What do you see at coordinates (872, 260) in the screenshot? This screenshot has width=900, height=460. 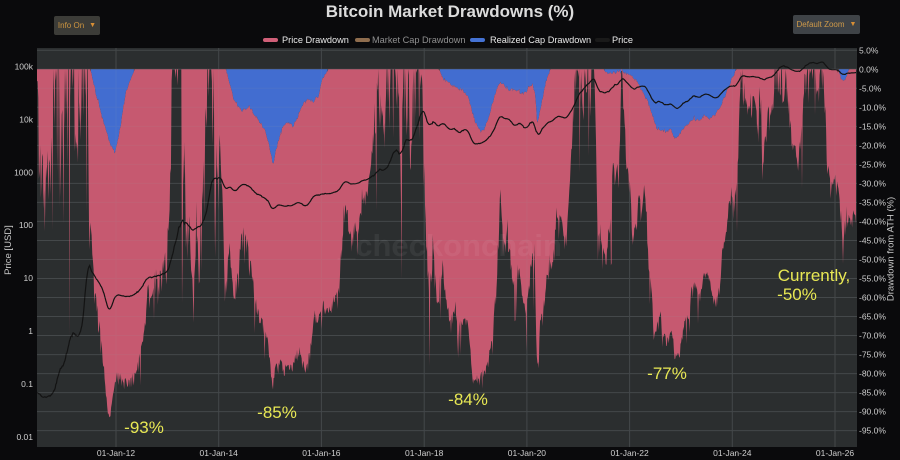 I see `svg-text: -50.0%` at bounding box center [872, 260].